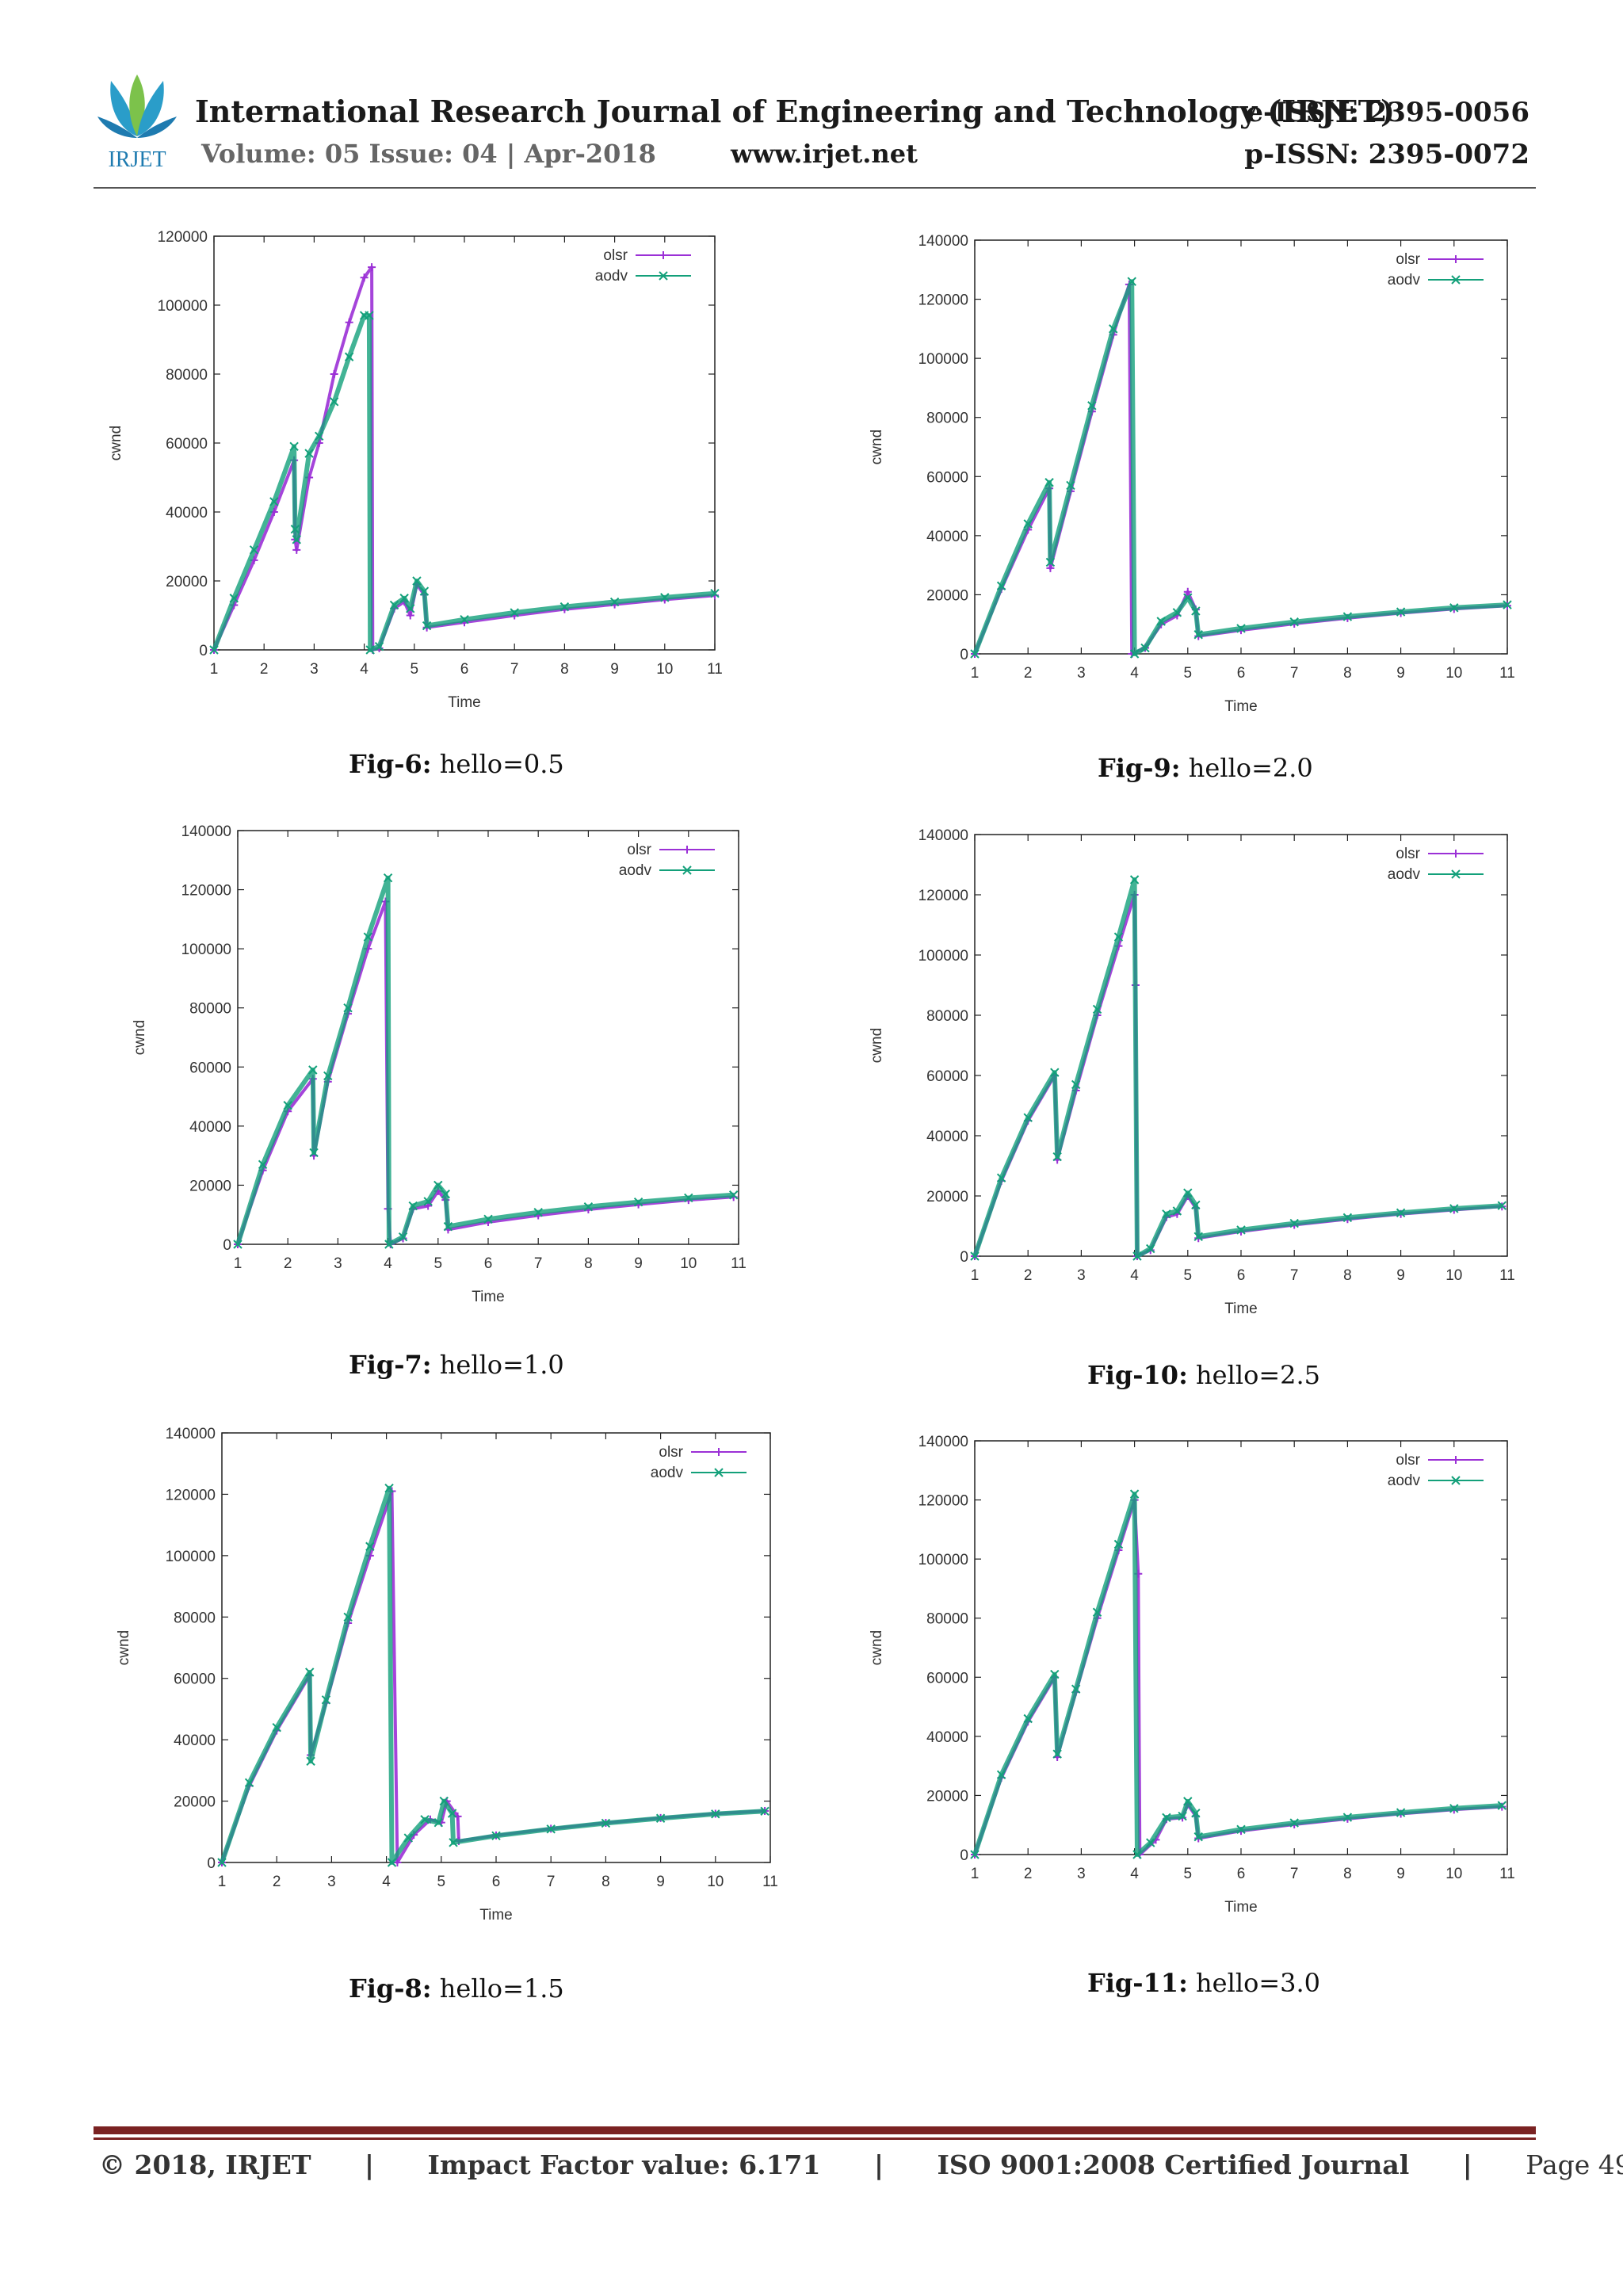 This screenshot has height=2296, width=1623. Describe the element at coordinates (1173, 2164) in the screenshot. I see `footer-iso: ISO 9001:2008 Certified Journal` at that location.